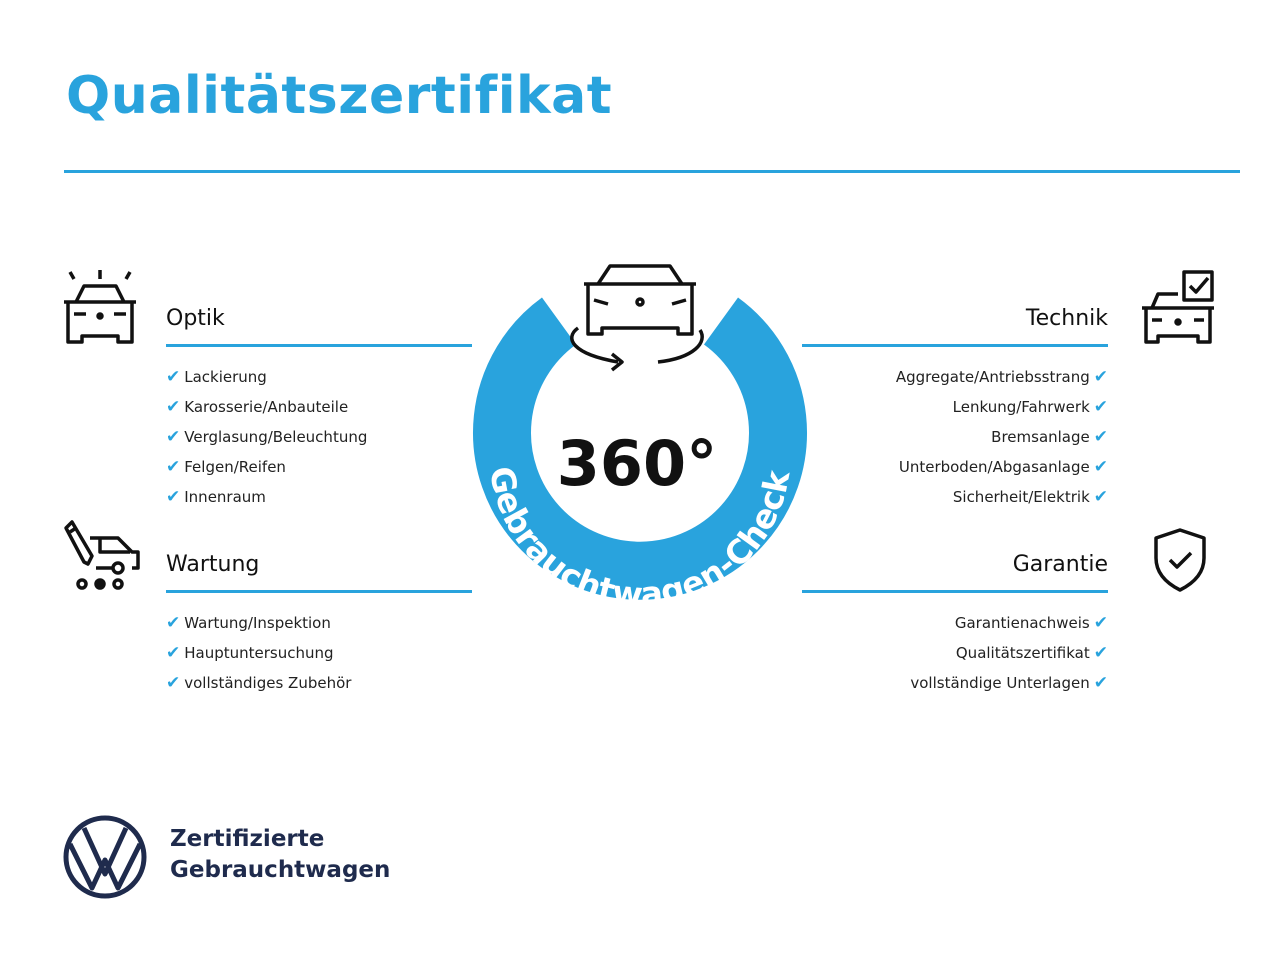 This screenshot has height=960, width=1280. Describe the element at coordinates (1021, 497) in the screenshot. I see `checklist-item-label: Sicherheit/Elektrik` at that location.